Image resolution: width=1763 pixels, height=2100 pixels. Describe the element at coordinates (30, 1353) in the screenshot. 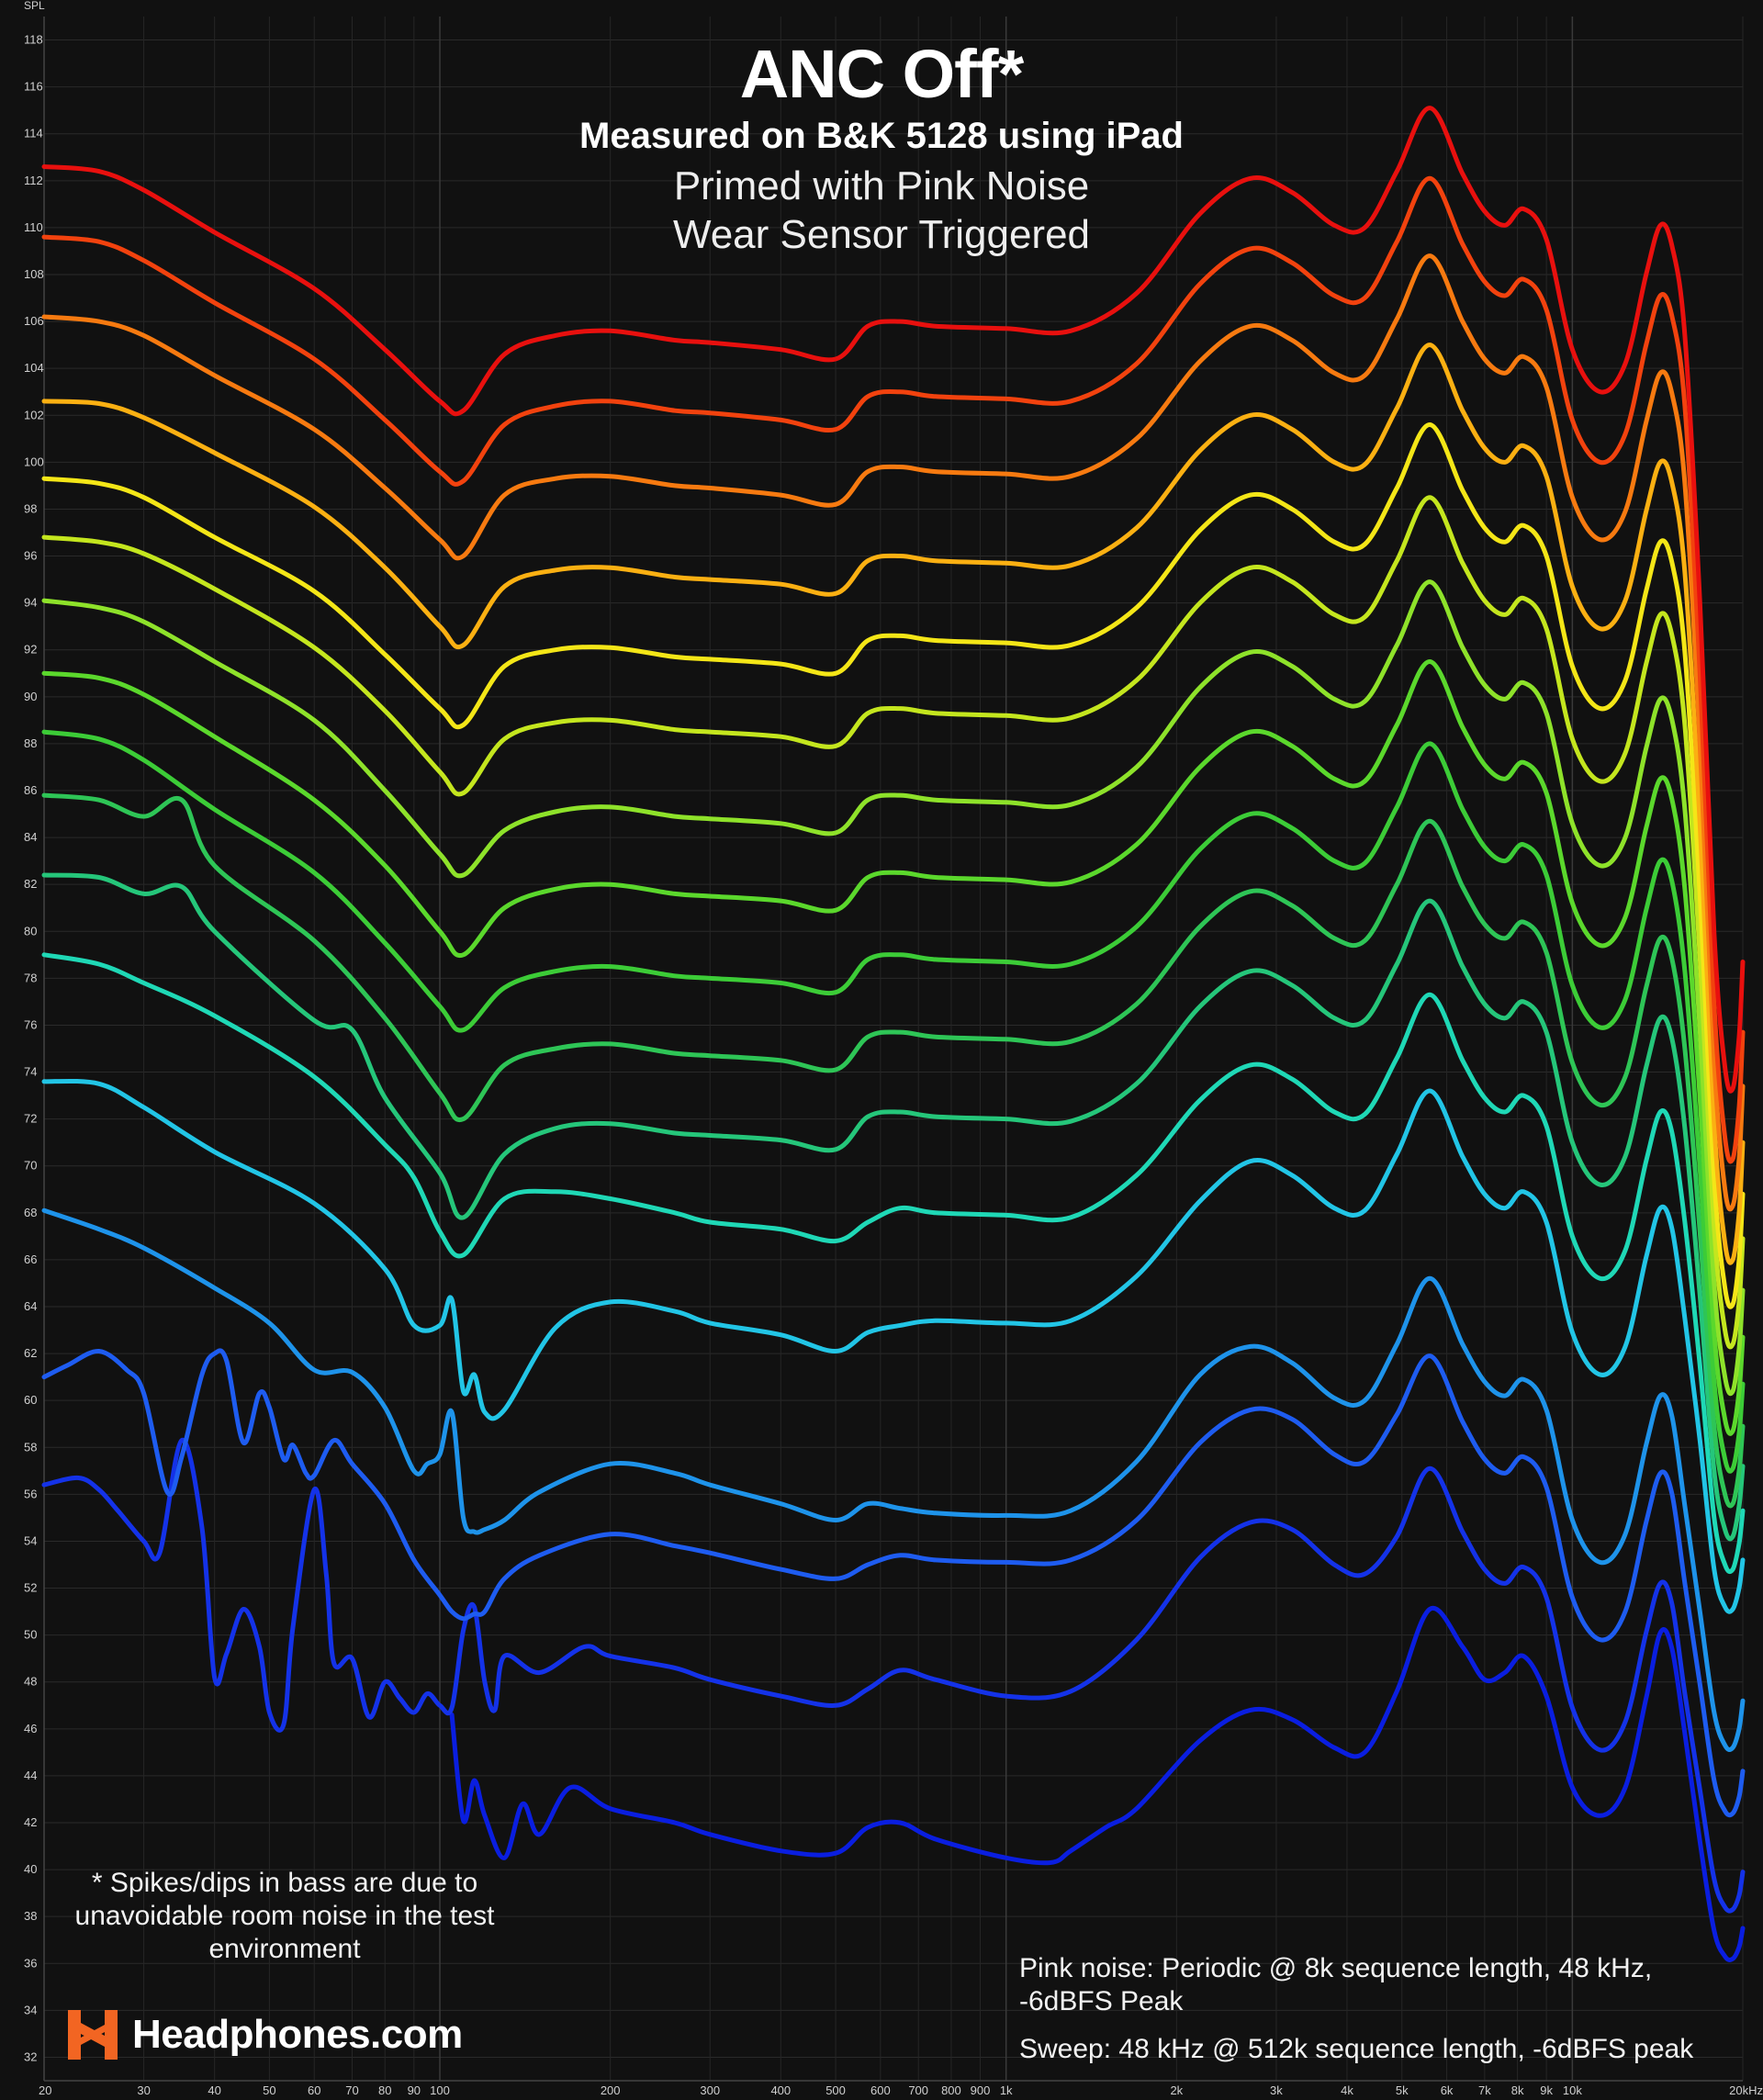

I see `y-tick-label: 62` at that location.